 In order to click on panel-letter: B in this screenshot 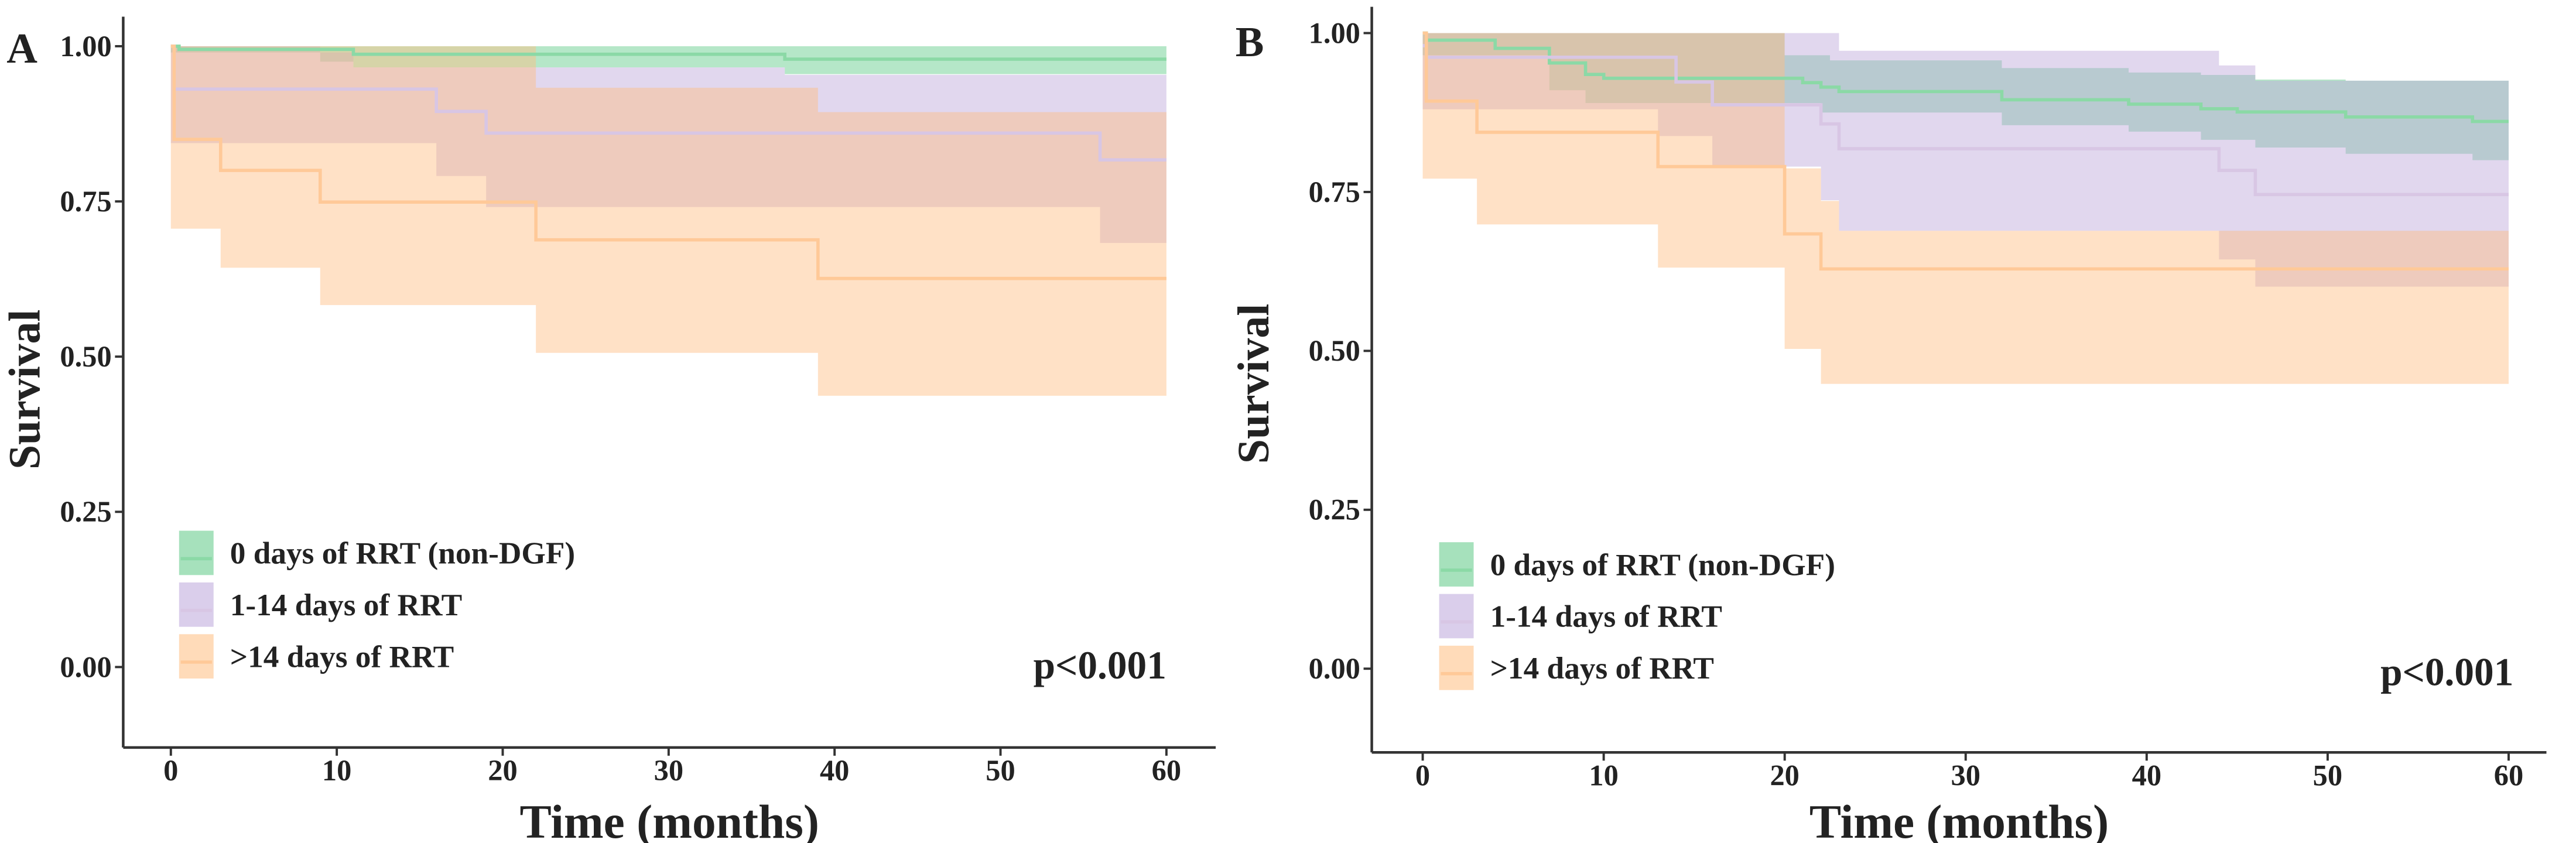, I will do `click(1250, 42)`.